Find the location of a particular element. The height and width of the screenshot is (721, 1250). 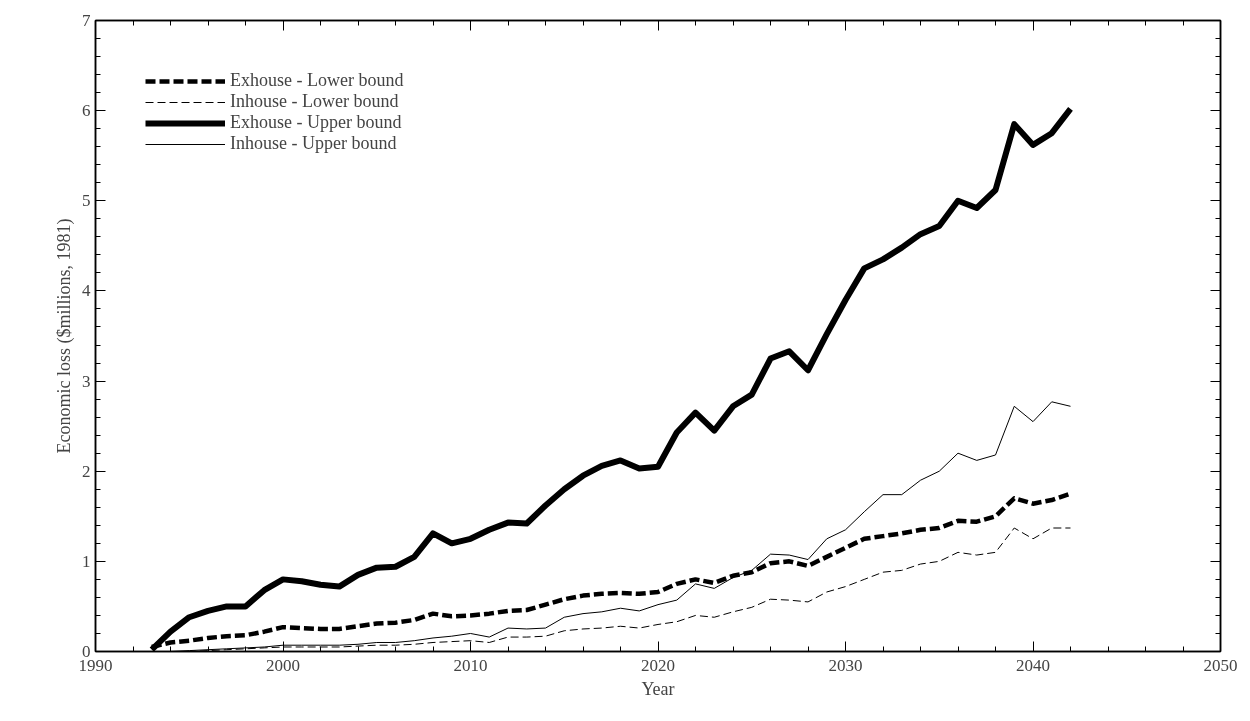

y-tick-label: 1 is located at coordinates (86, 561).